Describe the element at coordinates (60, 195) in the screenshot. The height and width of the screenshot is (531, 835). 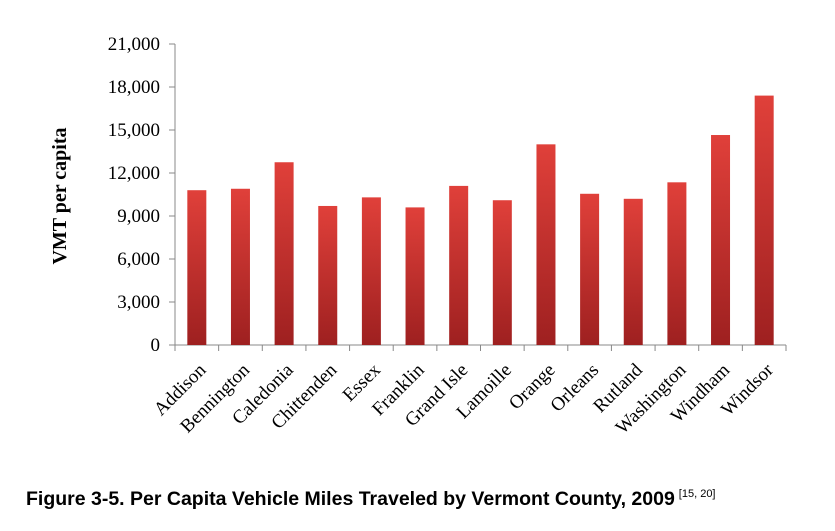
I see `y-axis-label: VMT per capita` at that location.